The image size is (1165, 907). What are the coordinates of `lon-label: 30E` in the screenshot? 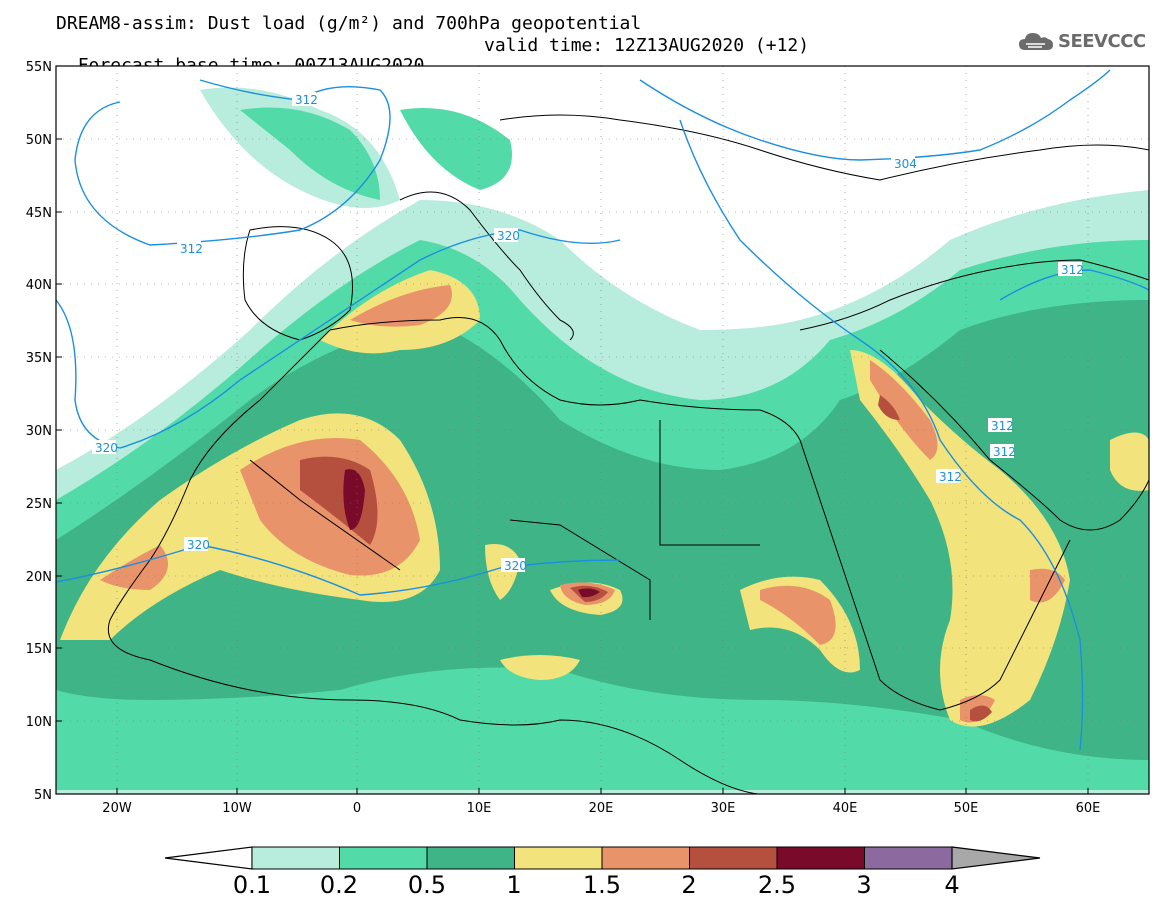 It's located at (723, 808).